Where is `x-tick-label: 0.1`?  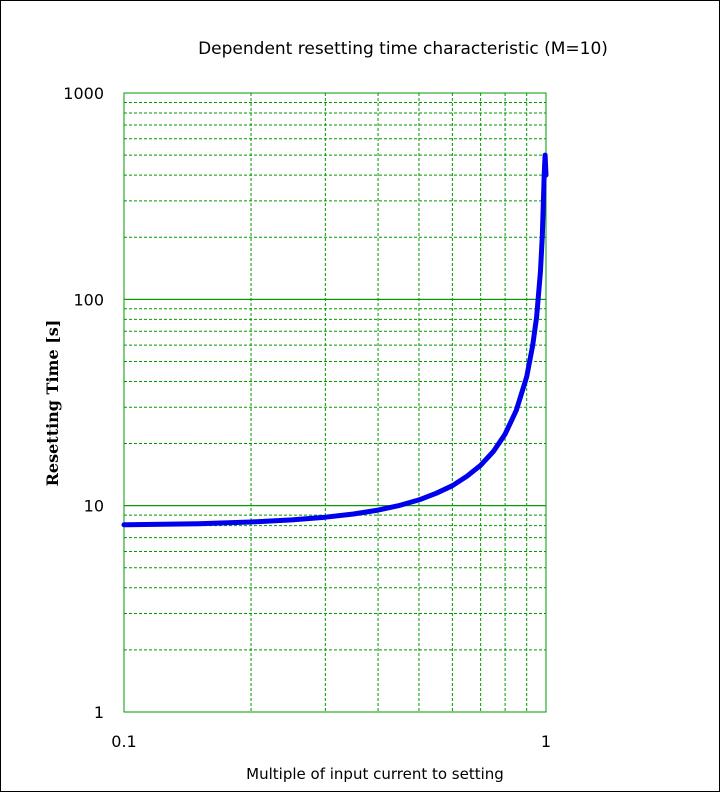 x-tick-label: 0.1 is located at coordinates (123, 741).